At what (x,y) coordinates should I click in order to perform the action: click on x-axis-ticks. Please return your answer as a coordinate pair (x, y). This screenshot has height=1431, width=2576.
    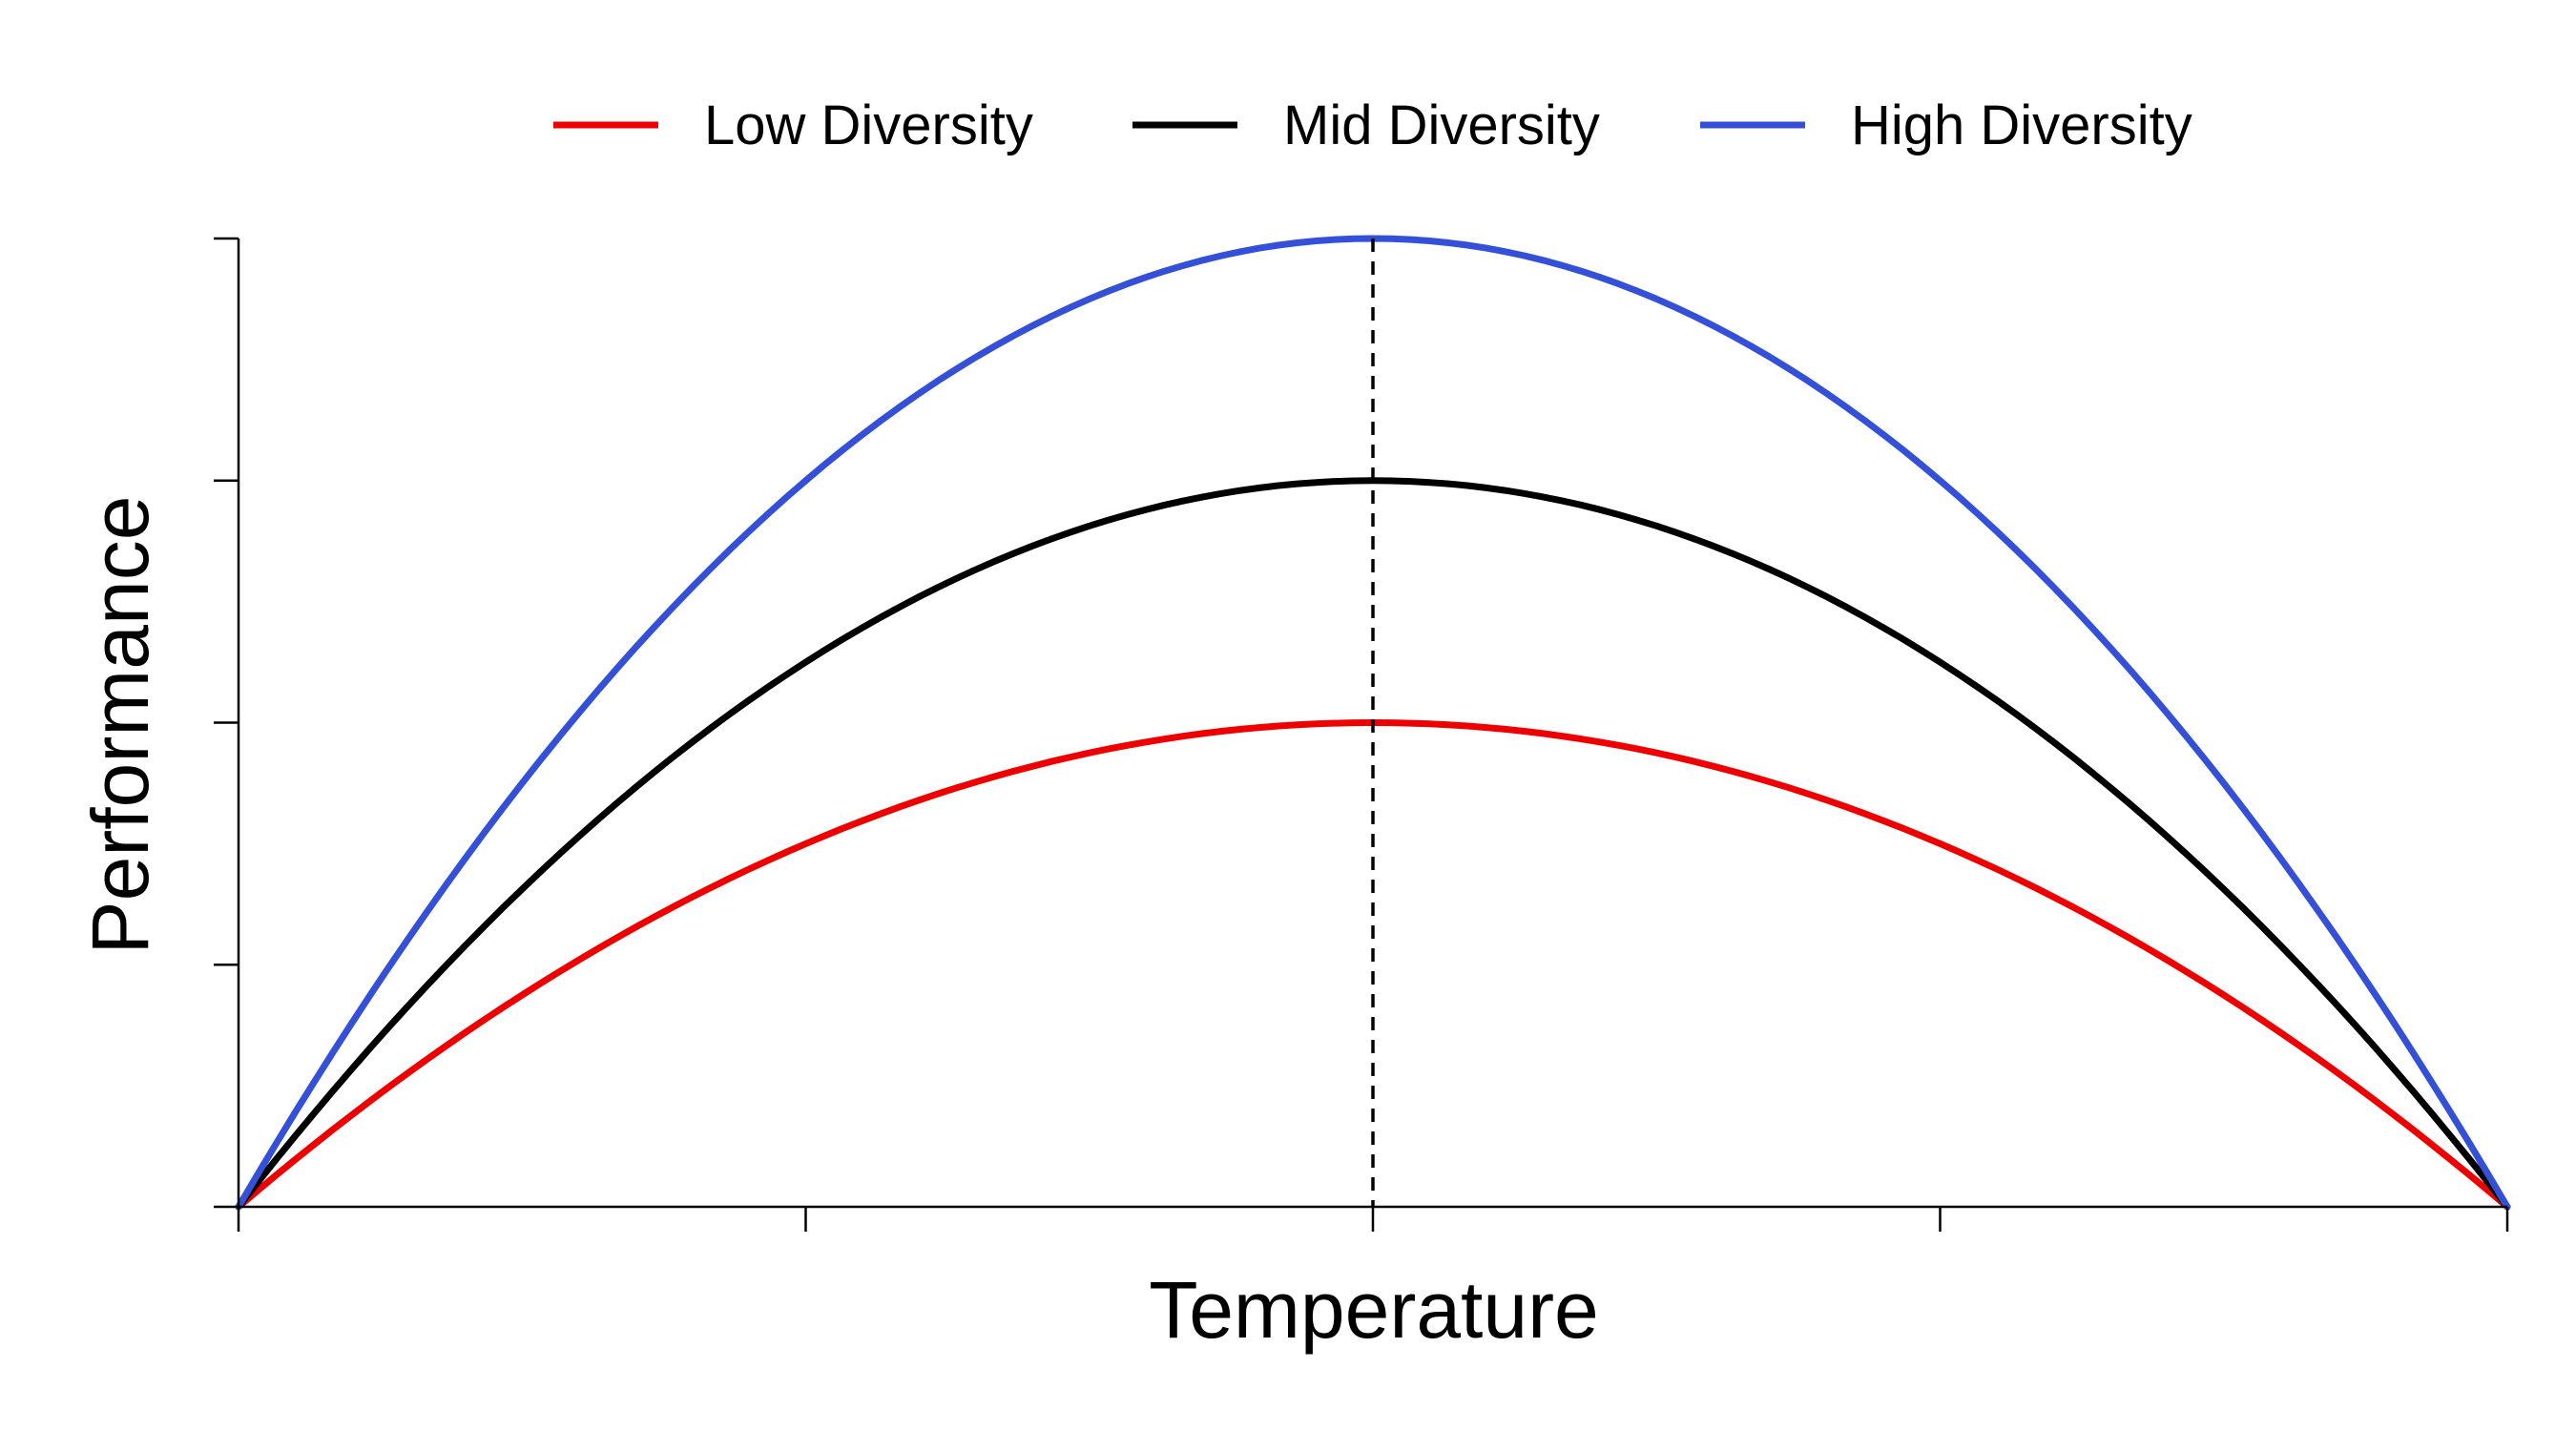
    Looking at the image, I should click on (1373, 1219).